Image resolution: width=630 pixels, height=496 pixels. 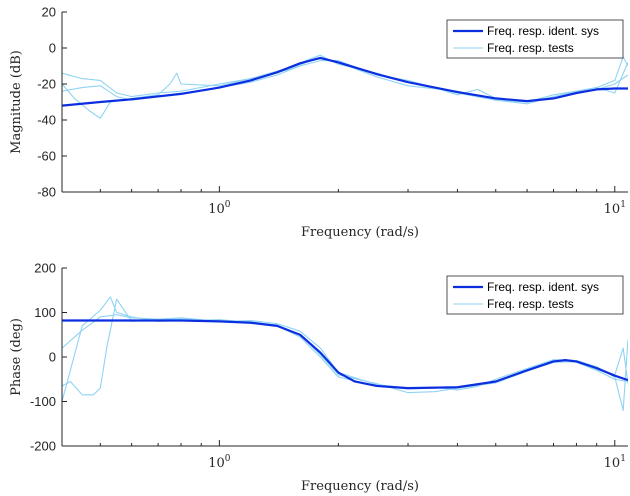 I want to click on magnitude-legend-label: Freq. resp. tests, so click(x=530, y=48).